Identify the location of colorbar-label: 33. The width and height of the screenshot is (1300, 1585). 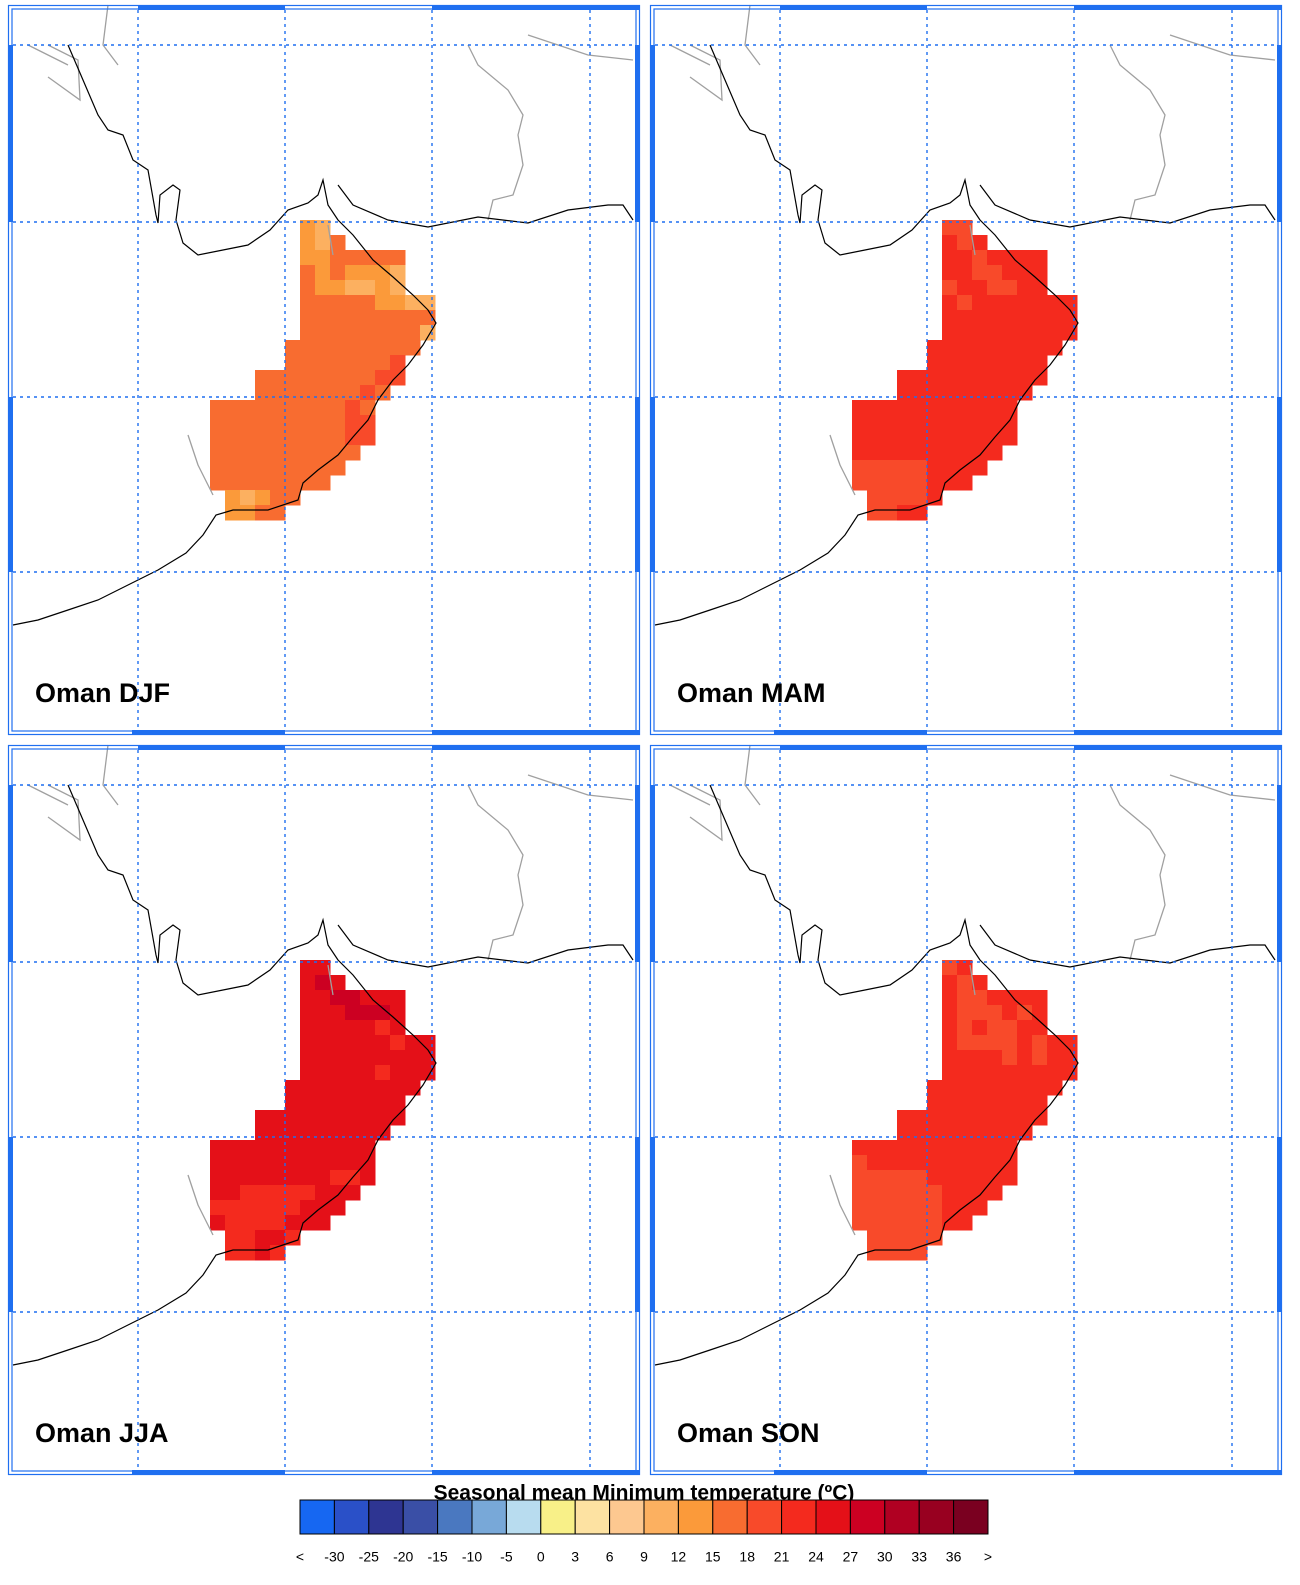
(919, 1557).